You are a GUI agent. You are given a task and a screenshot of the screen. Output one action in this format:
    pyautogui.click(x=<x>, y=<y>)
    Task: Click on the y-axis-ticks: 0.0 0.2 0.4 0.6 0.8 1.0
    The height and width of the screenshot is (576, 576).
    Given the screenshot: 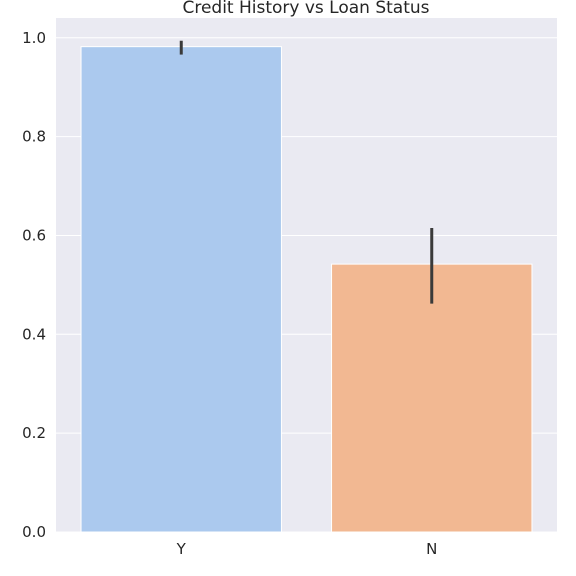 What is the action you would take?
    pyautogui.click(x=34, y=285)
    